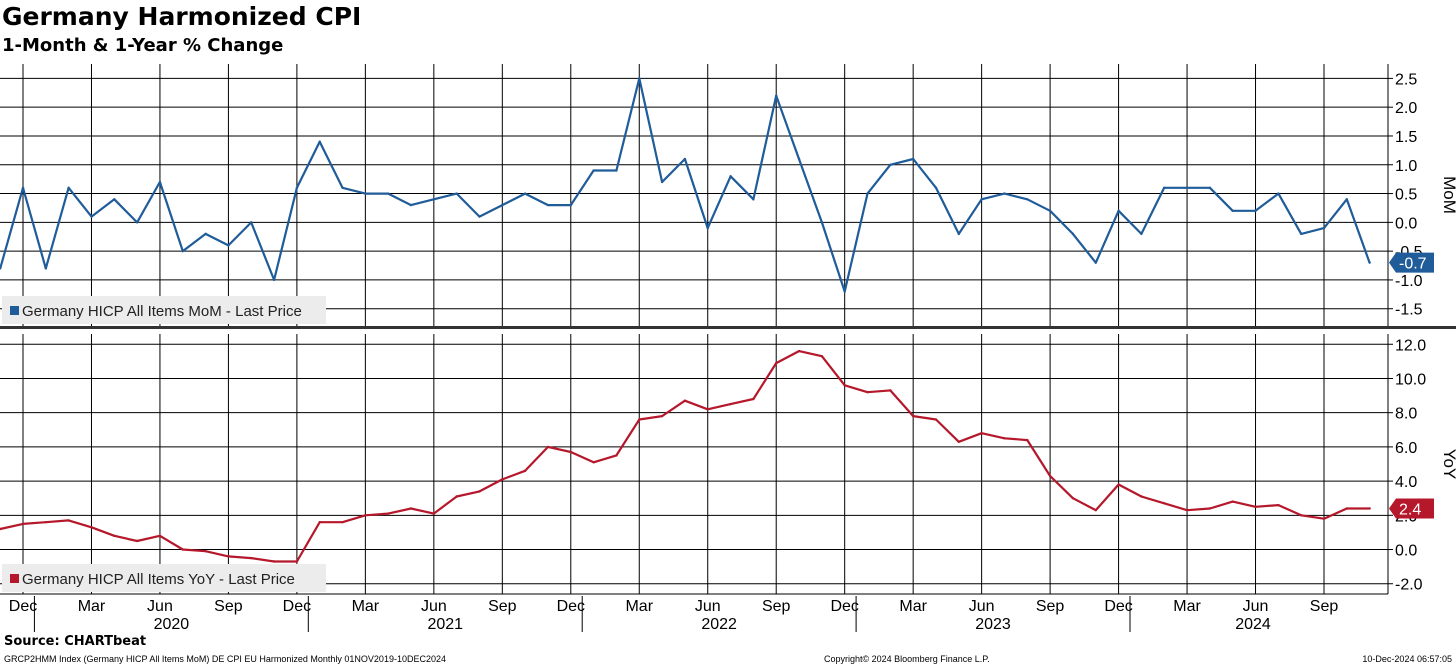 This screenshot has width=1456, height=666. Describe the element at coordinates (75, 641) in the screenshot. I see `source-note: Source: CHARTbeat` at that location.